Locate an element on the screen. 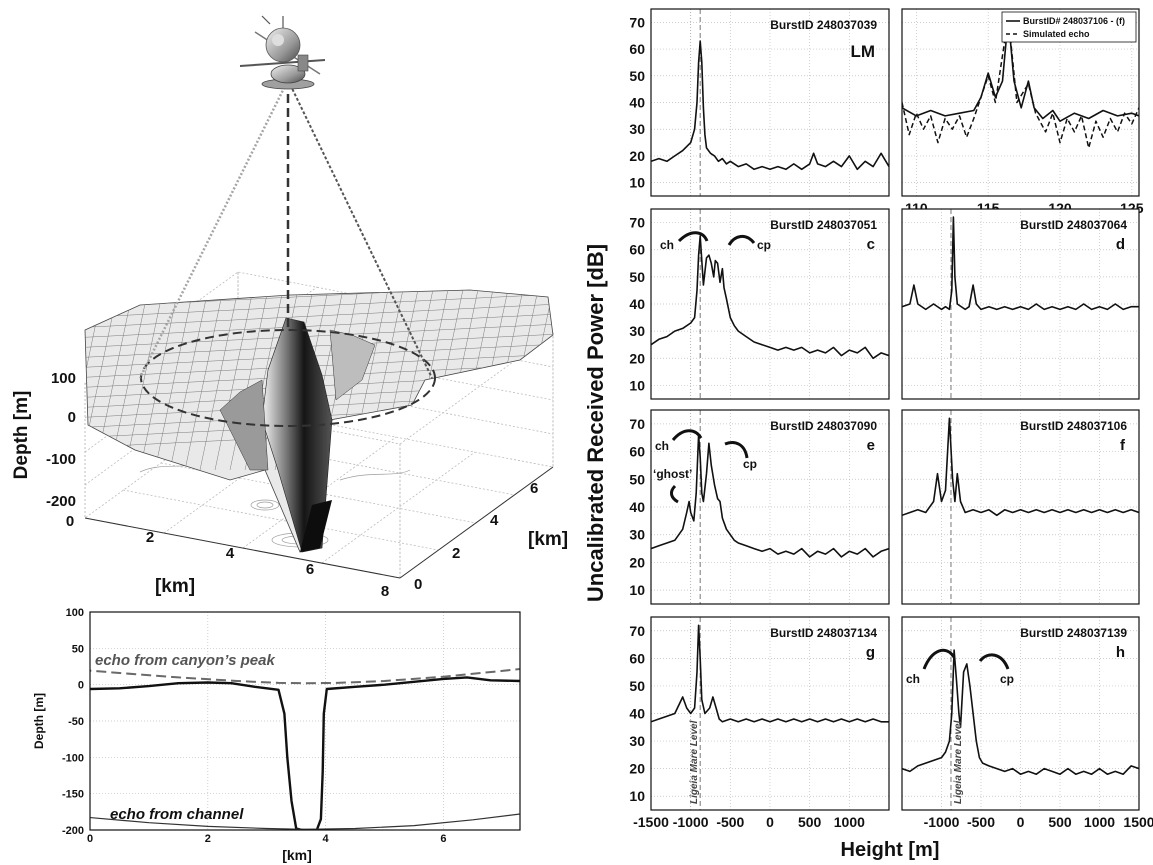 This screenshot has height=865, width=1153. ligeia-label-g: Ligeia Mare Level is located at coordinates (694, 762).